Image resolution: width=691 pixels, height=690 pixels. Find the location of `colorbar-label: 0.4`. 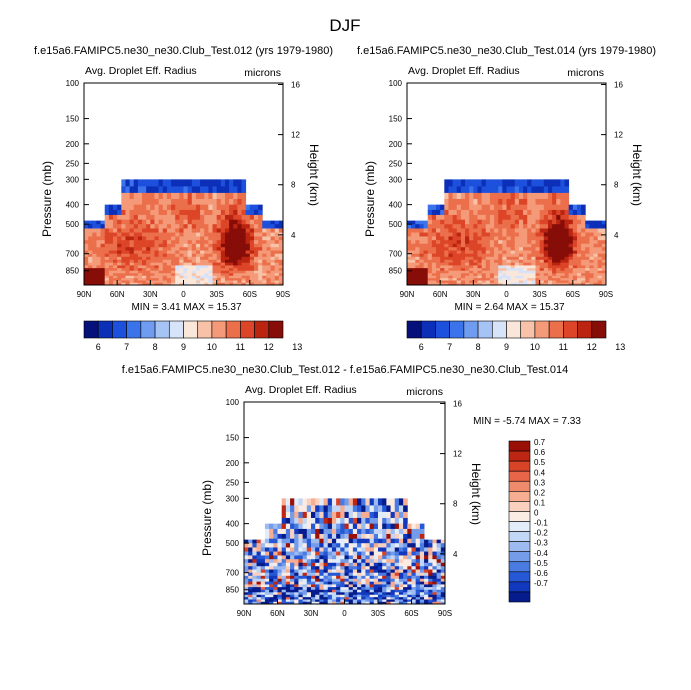

colorbar-label: 0.4 is located at coordinates (540, 472).